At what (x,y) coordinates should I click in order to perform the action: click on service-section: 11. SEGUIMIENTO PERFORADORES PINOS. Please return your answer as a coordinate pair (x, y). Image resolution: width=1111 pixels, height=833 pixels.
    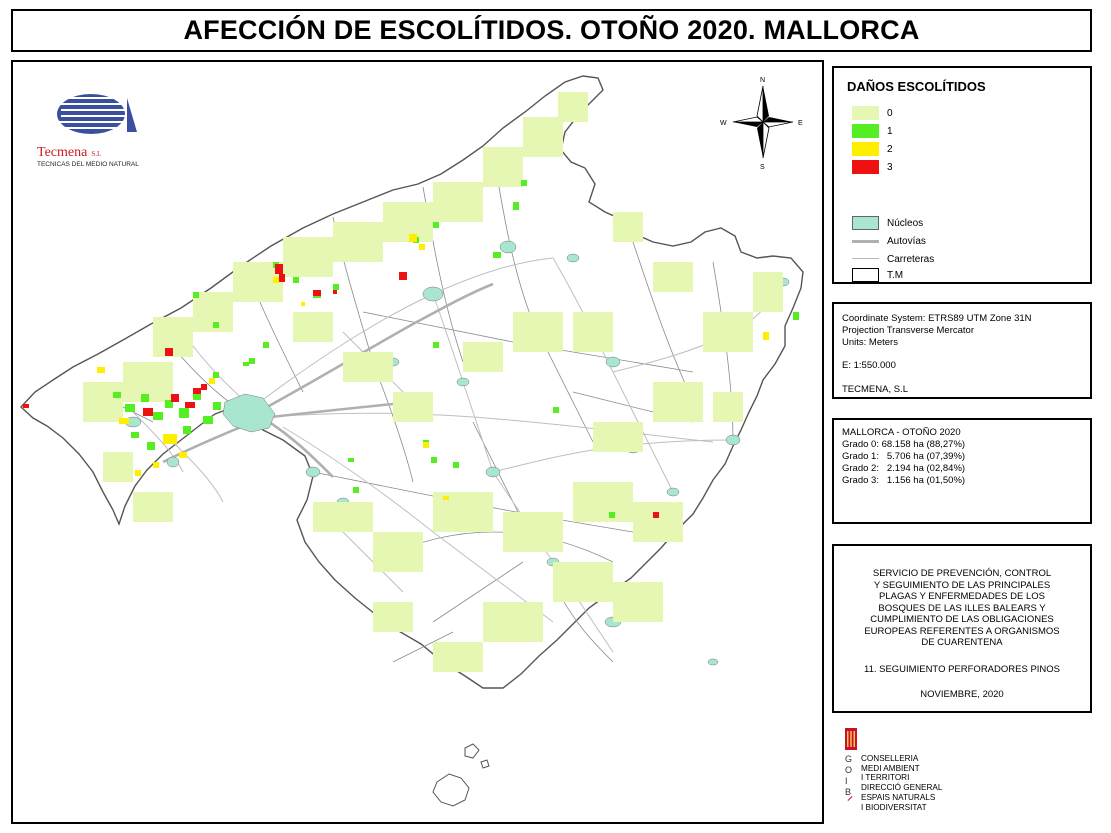
    Looking at the image, I should click on (962, 669).